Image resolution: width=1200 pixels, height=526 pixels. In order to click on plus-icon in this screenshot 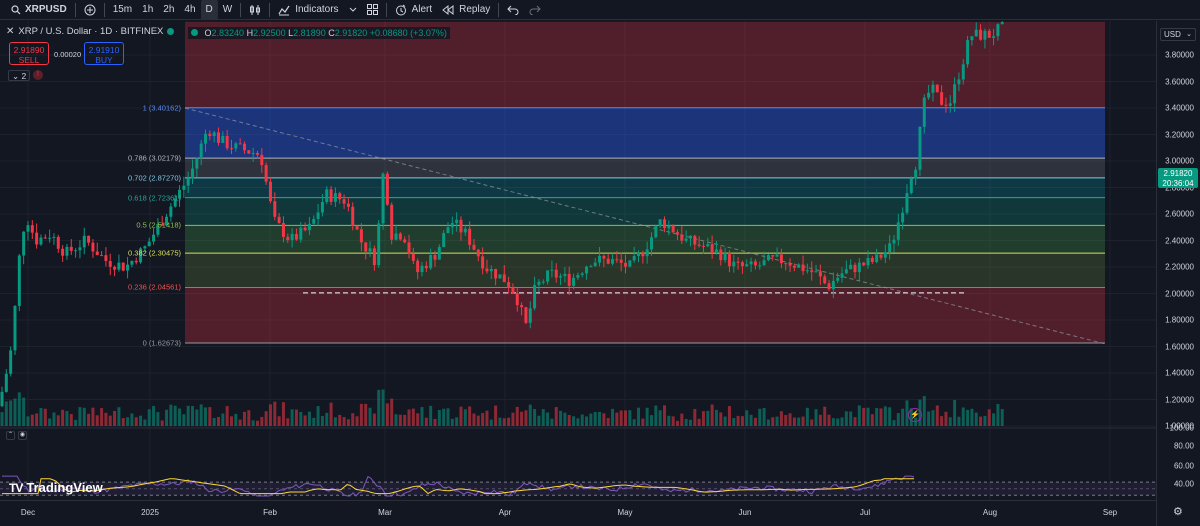, I will do `click(90, 9)`.